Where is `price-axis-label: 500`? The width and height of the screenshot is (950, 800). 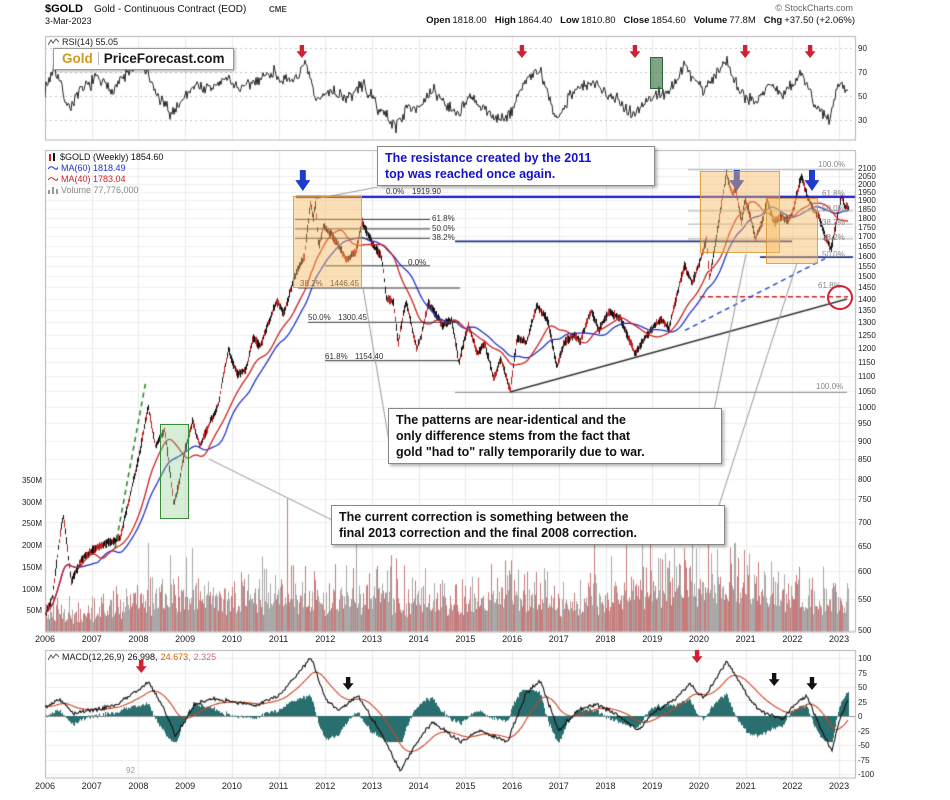
price-axis-label: 500 is located at coordinates (865, 630).